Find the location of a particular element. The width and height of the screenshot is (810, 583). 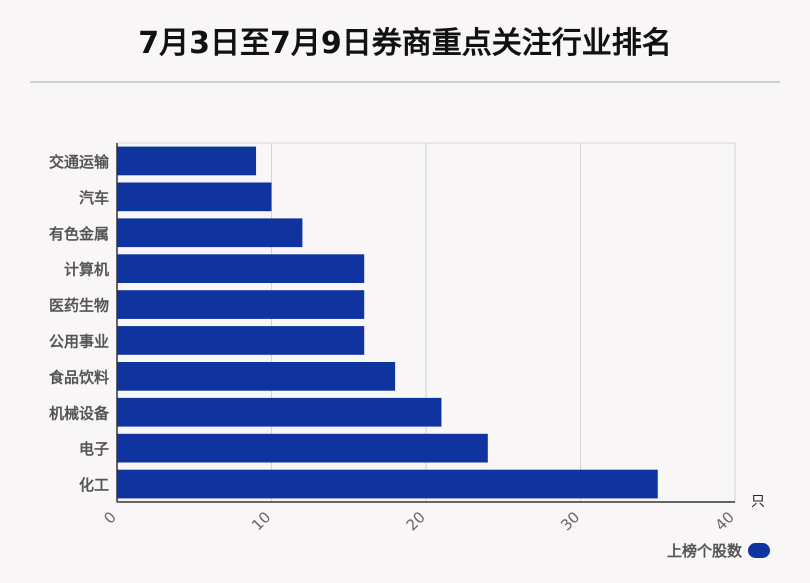

y-category-label: 交通运输 is located at coordinates (79, 162).